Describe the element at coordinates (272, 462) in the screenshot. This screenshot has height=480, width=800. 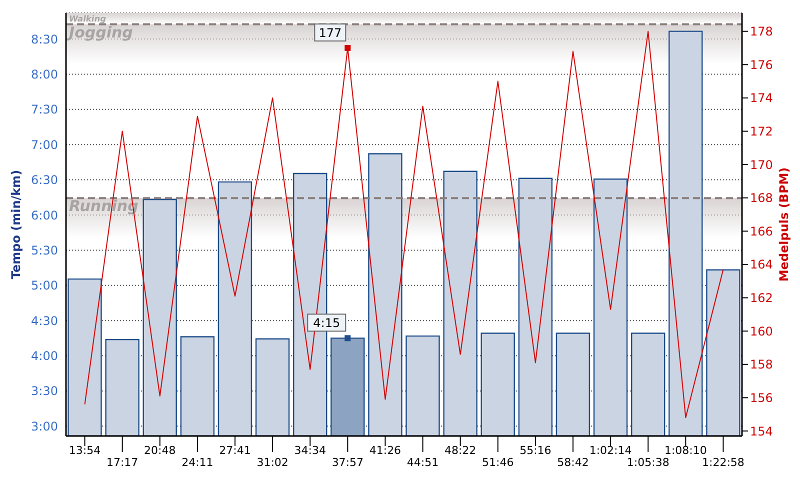
I see `x-tick-label: 31:02` at that location.